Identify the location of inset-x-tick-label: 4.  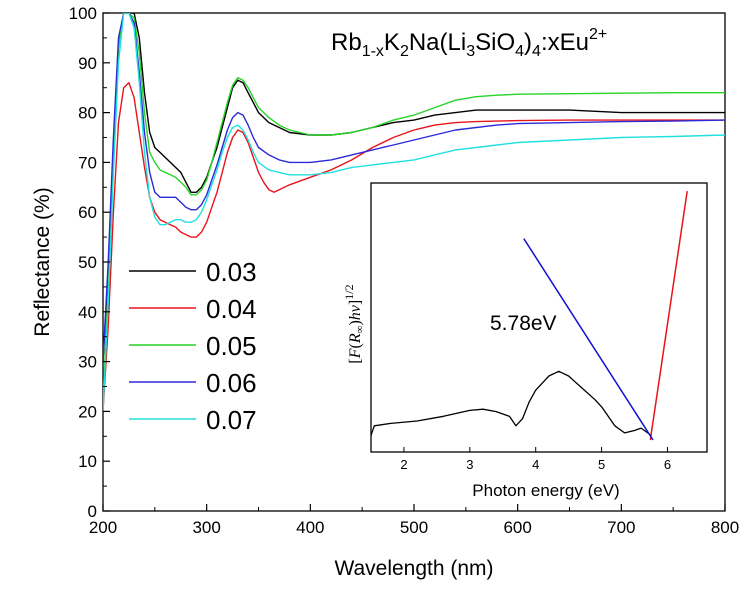
(535, 464).